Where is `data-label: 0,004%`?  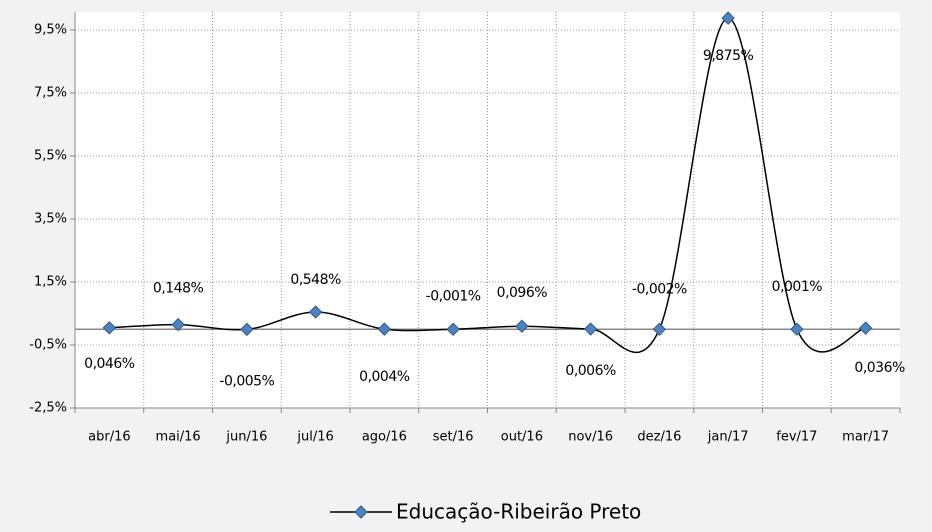 data-label: 0,004% is located at coordinates (384, 377).